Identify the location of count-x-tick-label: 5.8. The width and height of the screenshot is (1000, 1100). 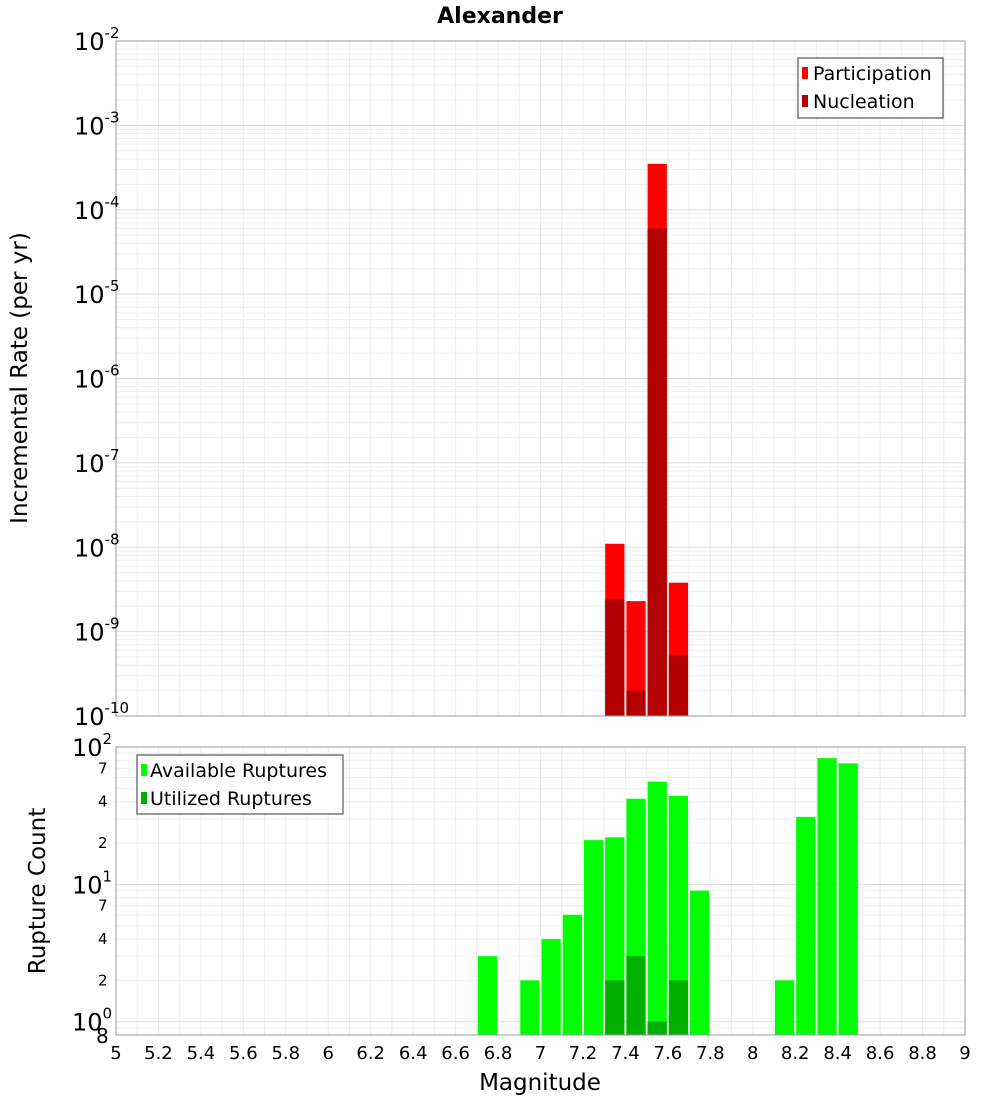
(285, 1053).